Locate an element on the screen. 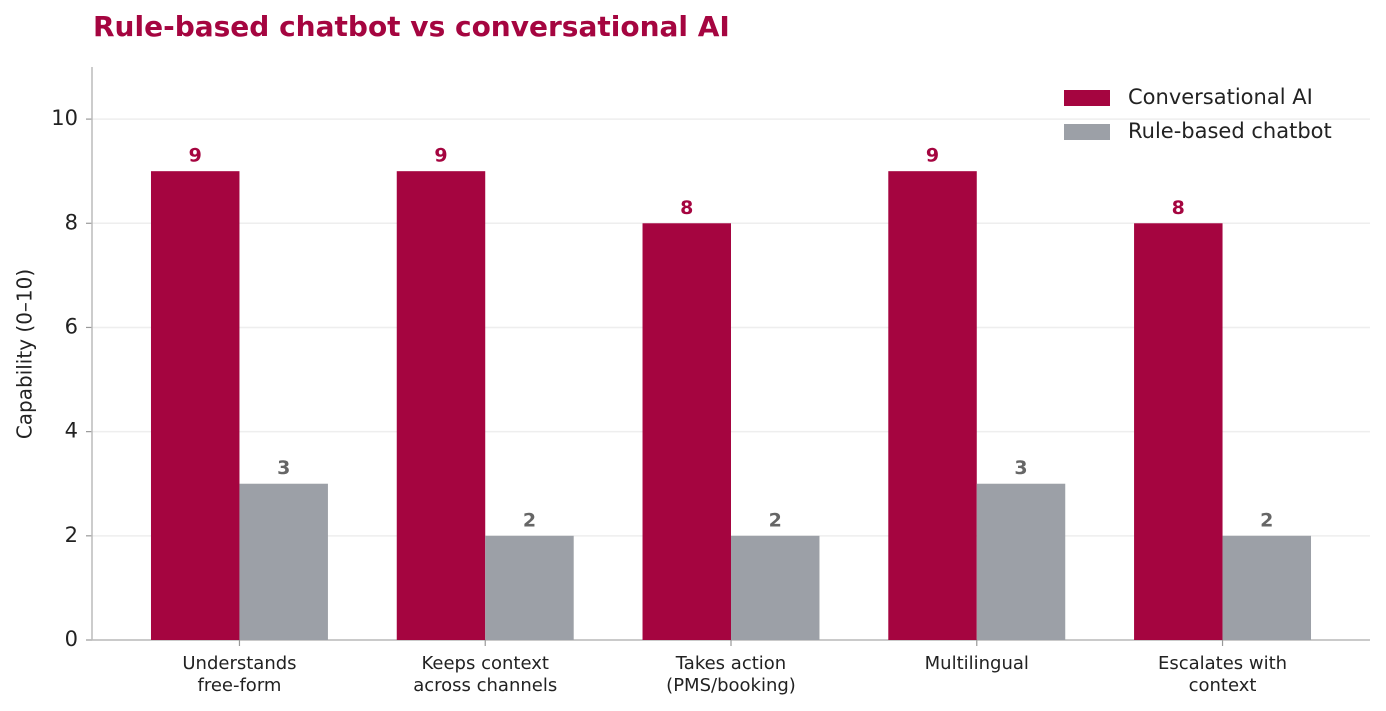 The image size is (1386, 711). x-tick-label: Escalates with context is located at coordinates (1222, 674).